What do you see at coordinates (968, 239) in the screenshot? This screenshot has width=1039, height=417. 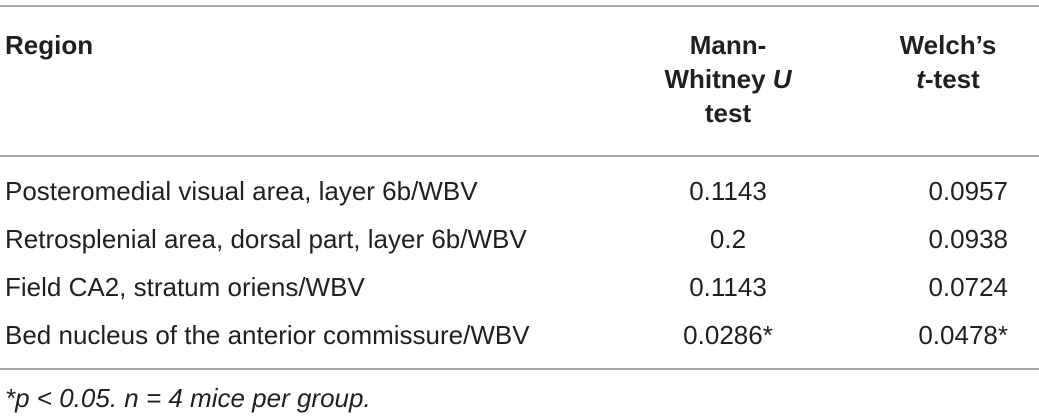 I see `table-cell: 0.0938` at bounding box center [968, 239].